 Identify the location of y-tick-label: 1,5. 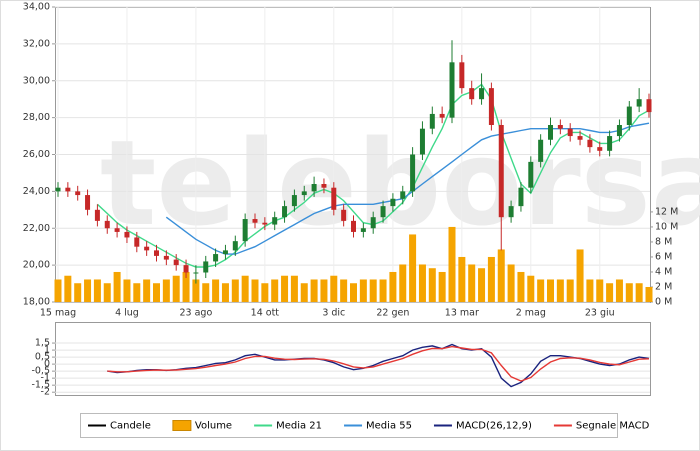
(42, 343).